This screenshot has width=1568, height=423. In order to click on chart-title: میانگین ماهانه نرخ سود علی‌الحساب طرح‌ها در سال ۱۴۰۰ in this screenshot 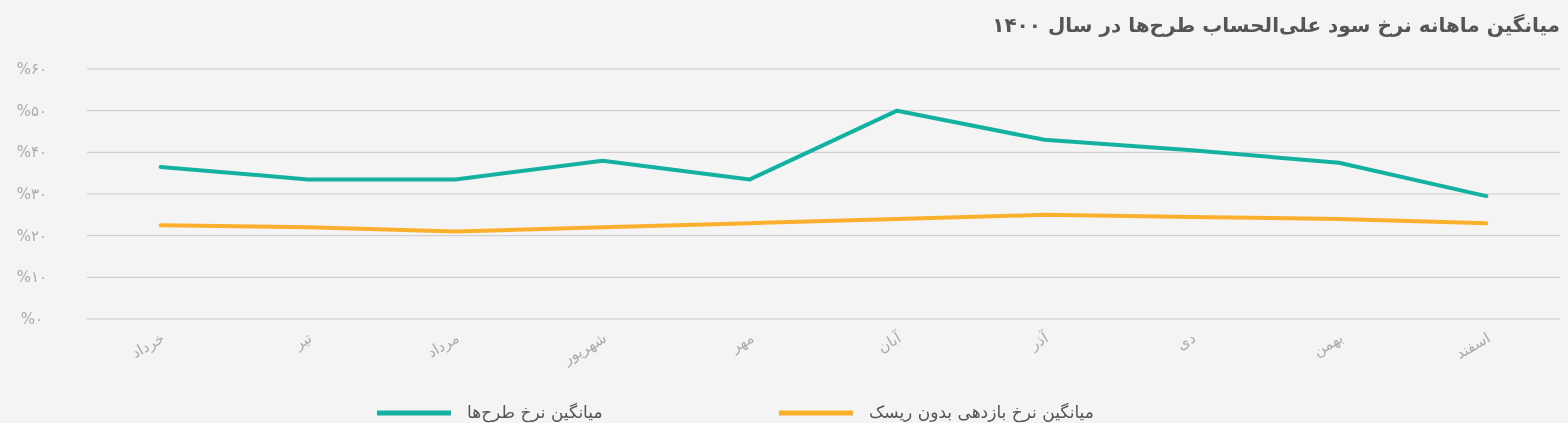, I will do `click(1276, 25)`.